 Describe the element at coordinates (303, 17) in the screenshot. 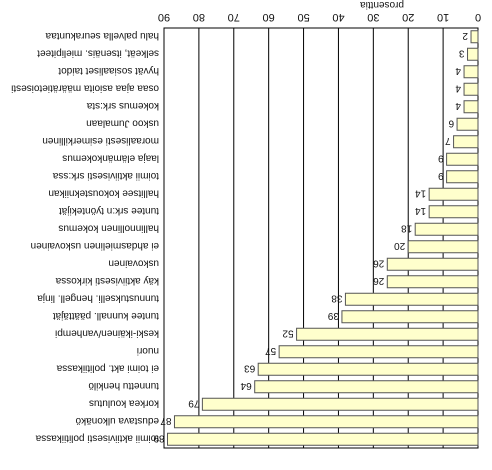

I see `x-tick-label: 50` at that location.